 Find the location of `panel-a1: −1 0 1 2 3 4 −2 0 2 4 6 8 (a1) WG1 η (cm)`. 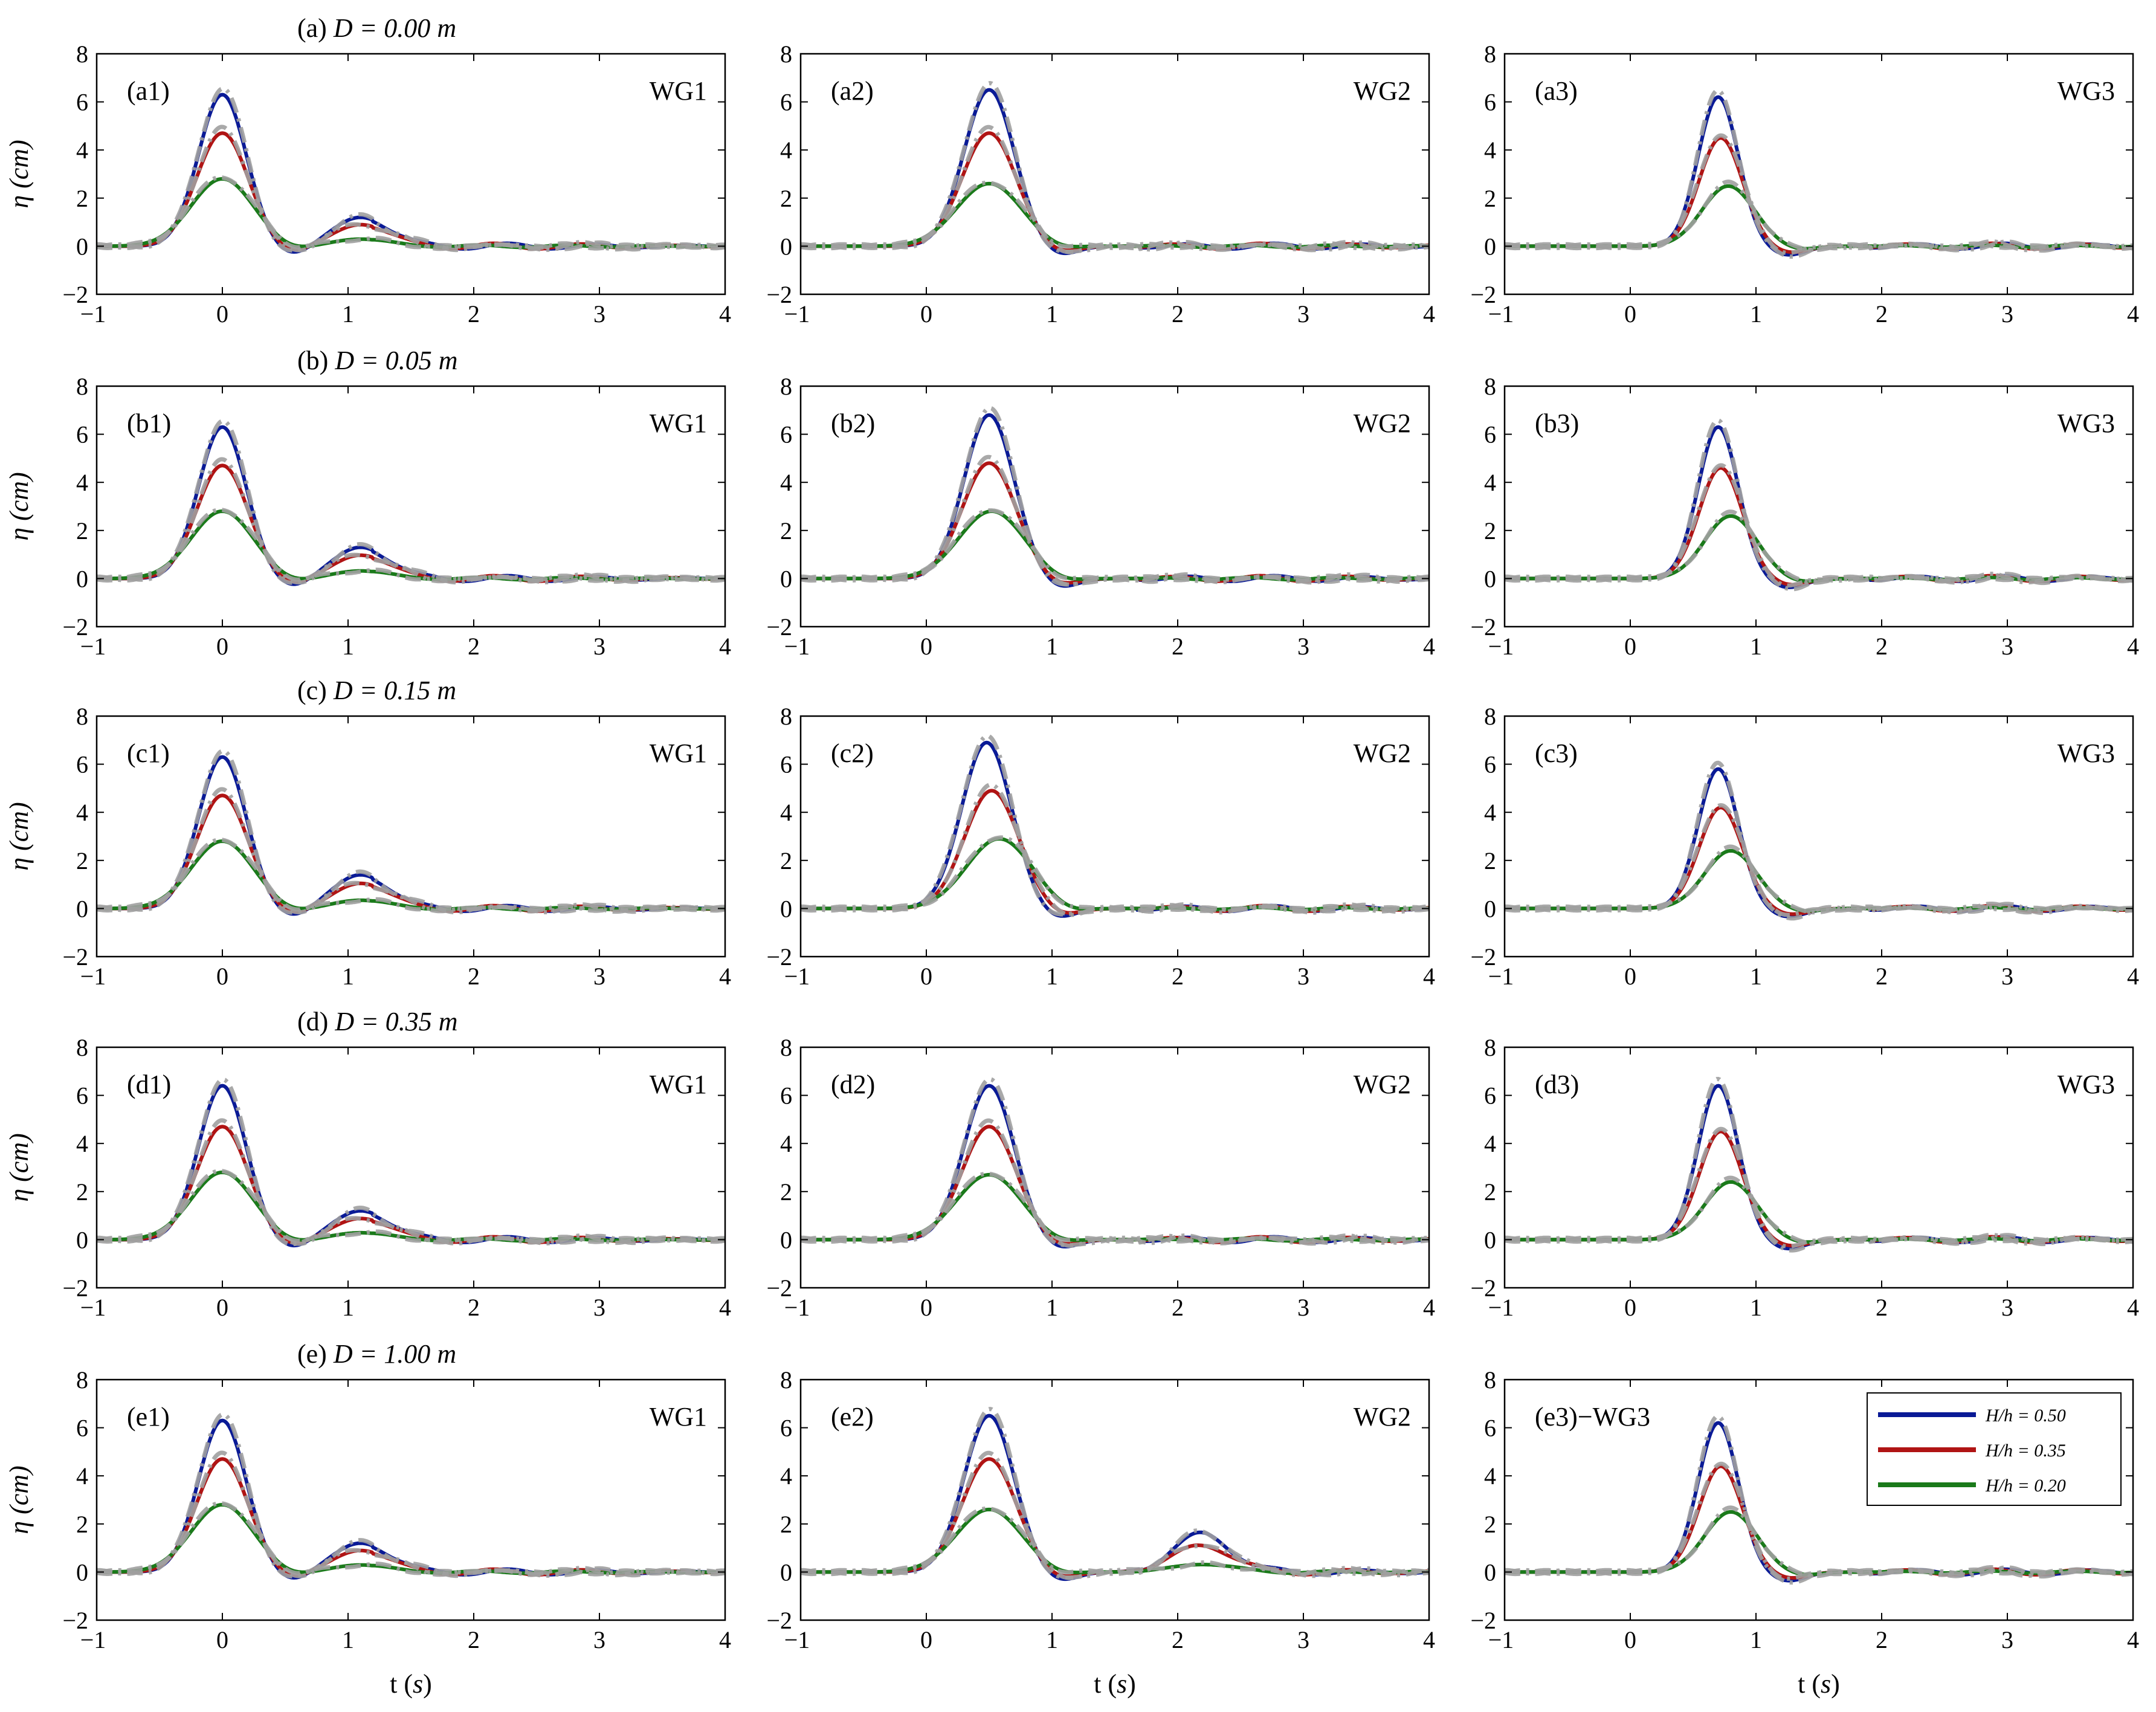

panel-a1: −1 0 1 2 3 4 −2 0 2 4 6 8 (a1) WG1 η (cm) is located at coordinates (367, 184).